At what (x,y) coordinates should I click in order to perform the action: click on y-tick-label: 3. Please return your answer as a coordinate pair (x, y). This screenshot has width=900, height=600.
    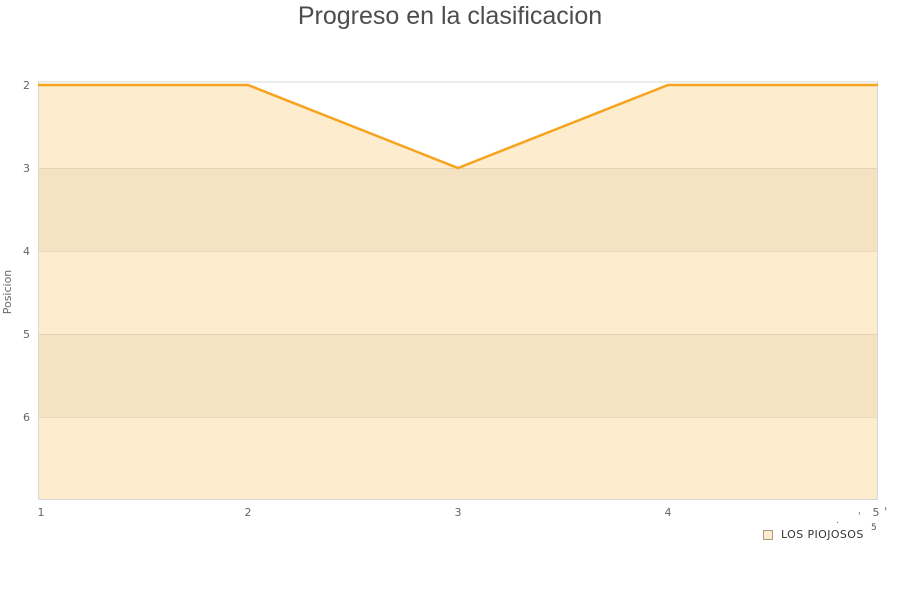
    Looking at the image, I should click on (26, 168).